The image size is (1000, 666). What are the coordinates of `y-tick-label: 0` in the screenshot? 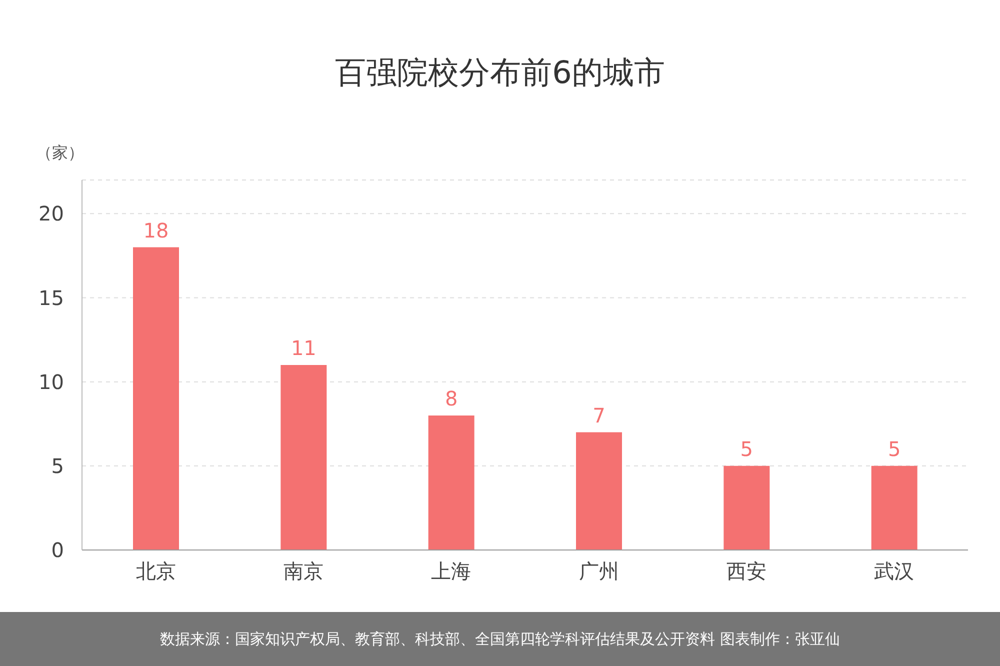 It's located at (57, 550).